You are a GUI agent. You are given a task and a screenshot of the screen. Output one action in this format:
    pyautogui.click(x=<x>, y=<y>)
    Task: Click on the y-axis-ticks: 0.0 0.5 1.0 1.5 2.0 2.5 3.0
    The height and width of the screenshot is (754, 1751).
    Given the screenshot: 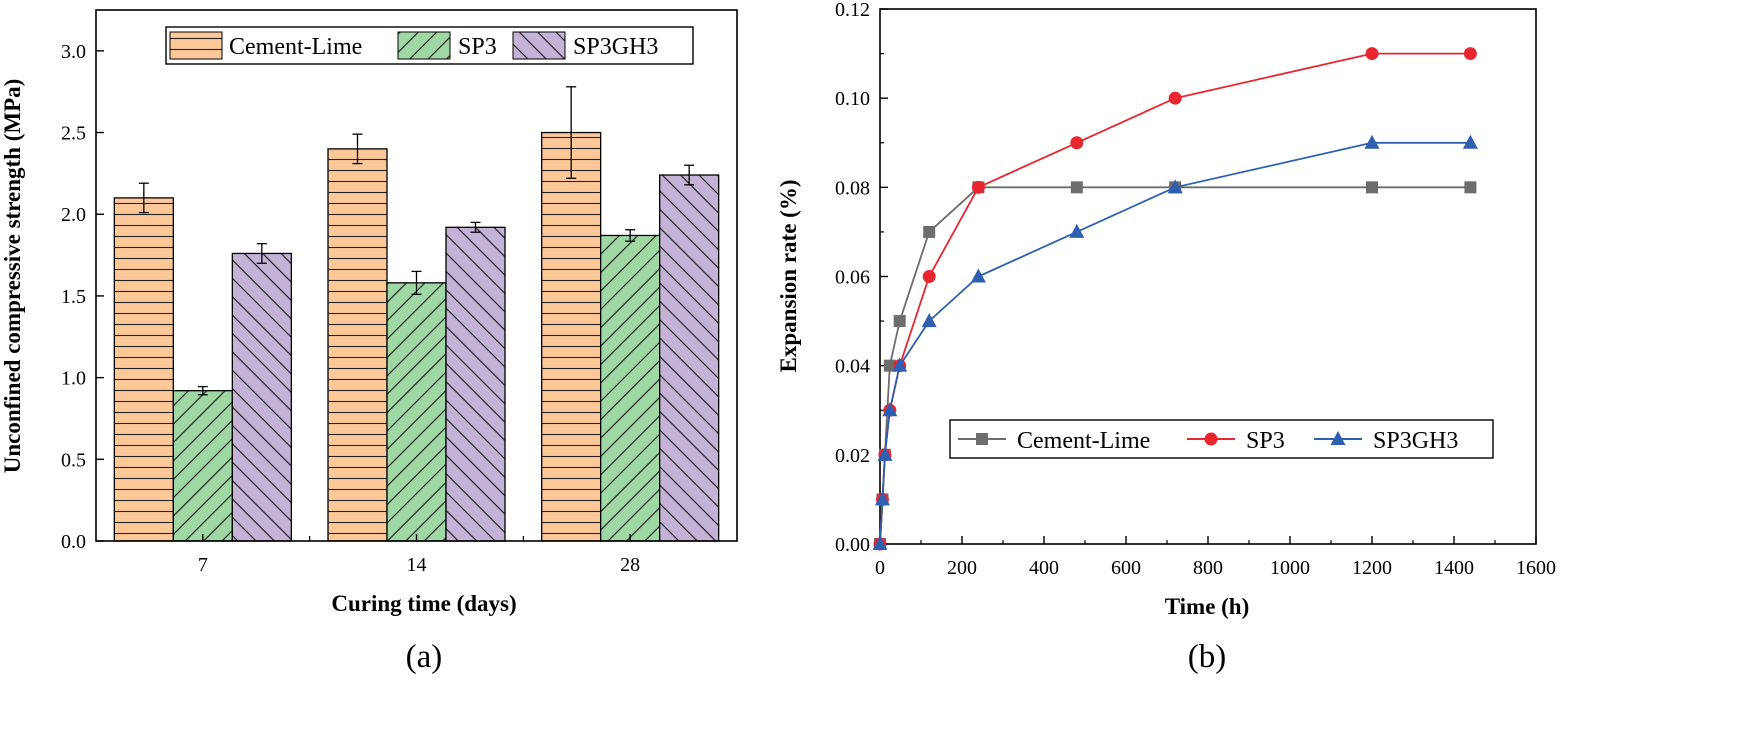 What is the action you would take?
    pyautogui.click(x=82, y=297)
    